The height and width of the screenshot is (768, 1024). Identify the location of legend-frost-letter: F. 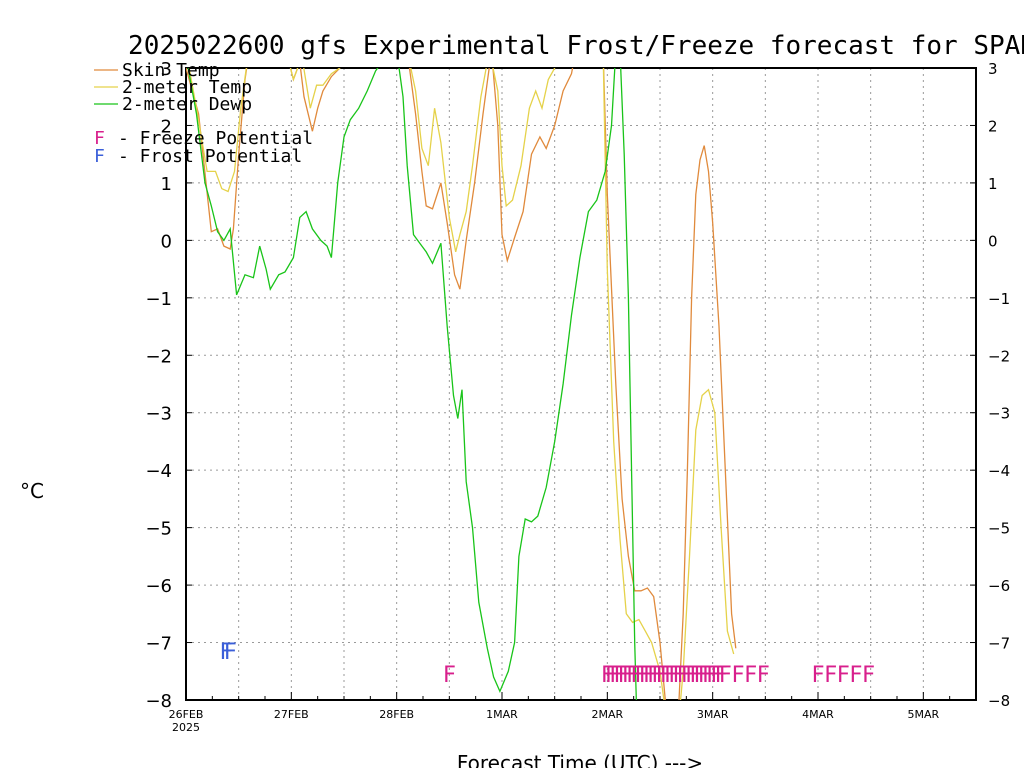
(99, 156).